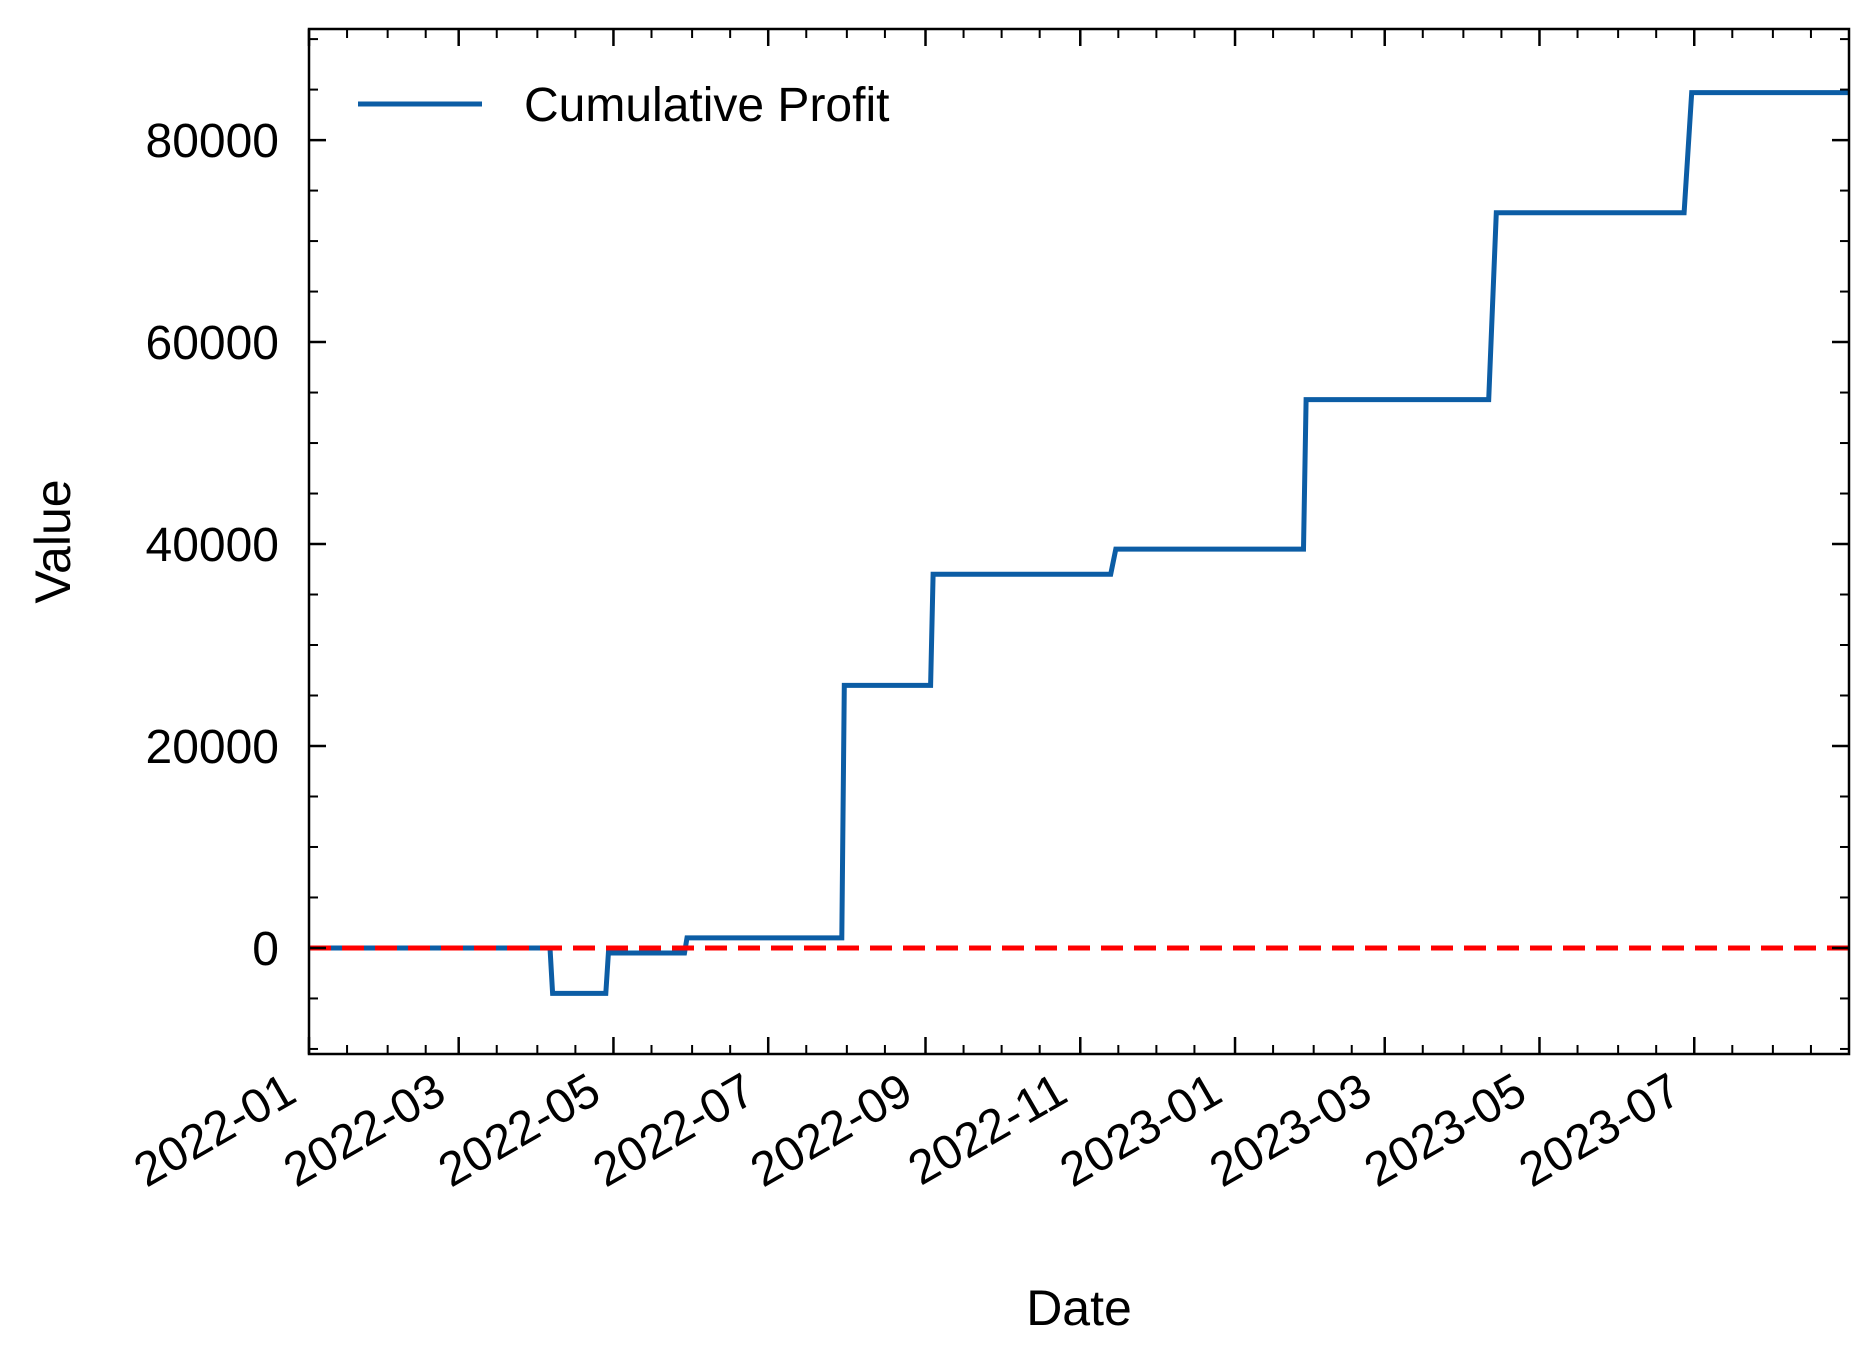 This screenshot has height=1365, width=1872. Describe the element at coordinates (831, 1131) in the screenshot. I see `x-tick-label: 2022-09` at that location.